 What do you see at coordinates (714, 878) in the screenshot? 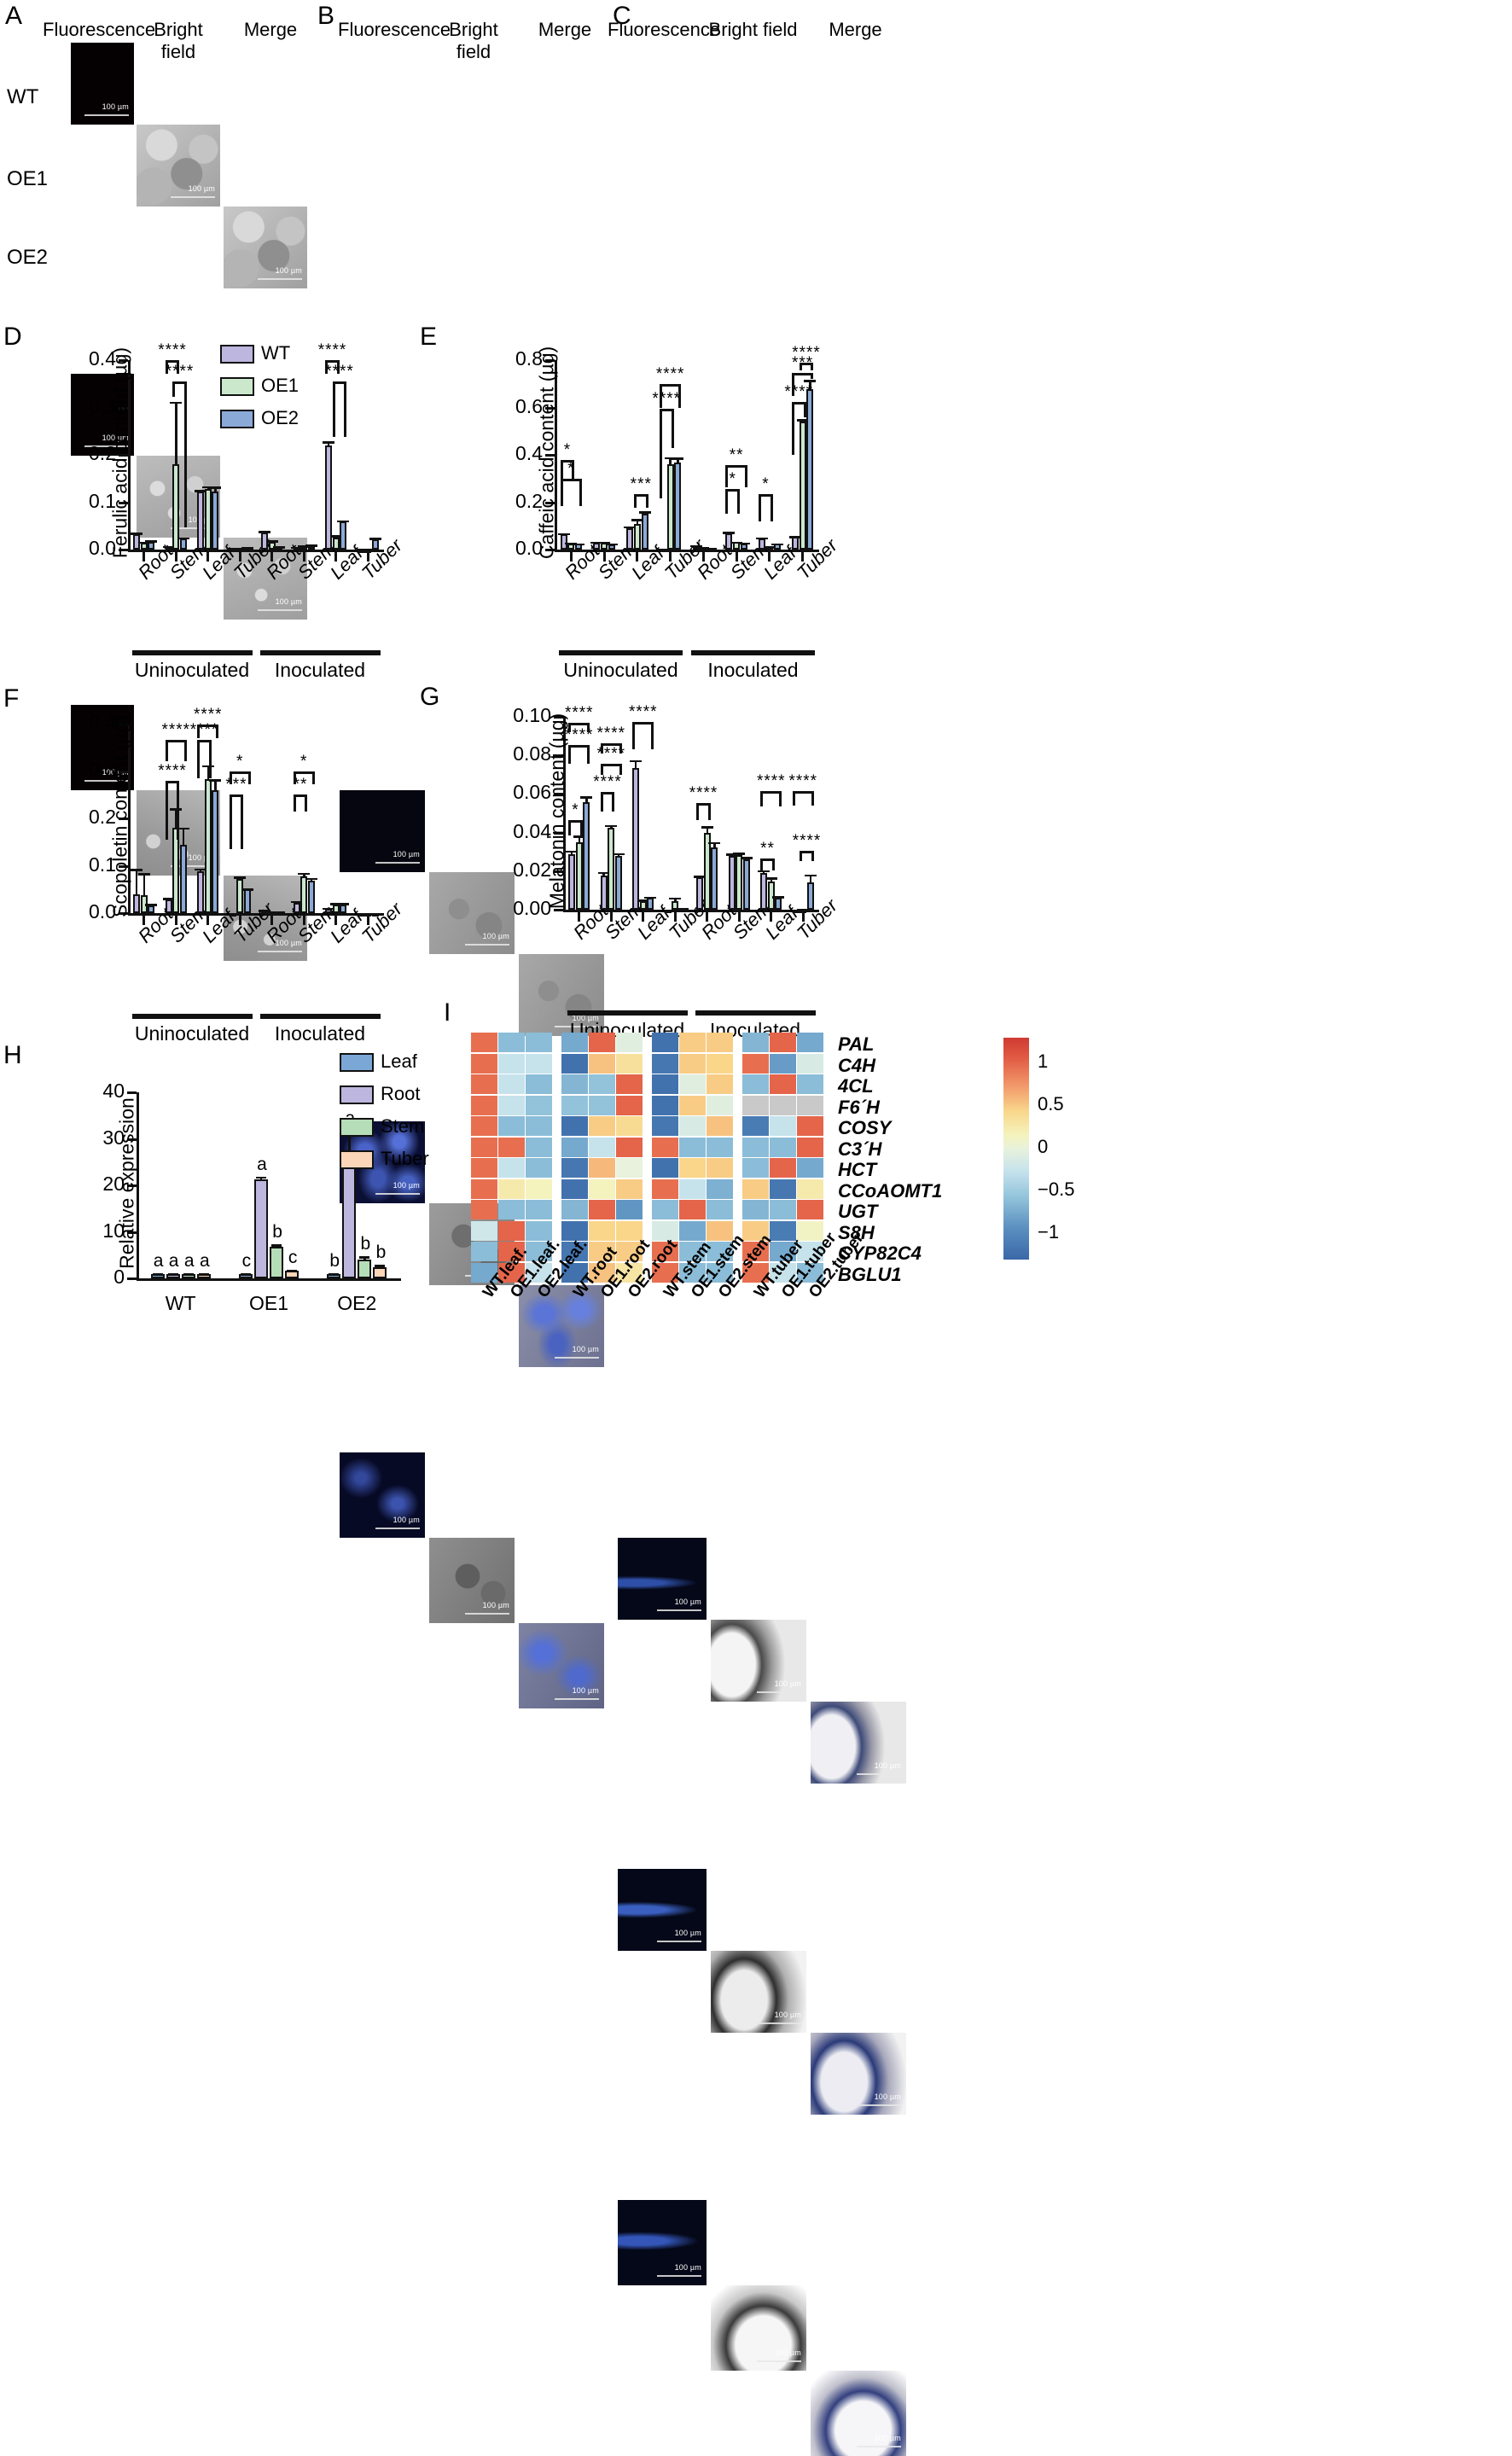
I see `bar-root-oe2` at bounding box center [714, 878].